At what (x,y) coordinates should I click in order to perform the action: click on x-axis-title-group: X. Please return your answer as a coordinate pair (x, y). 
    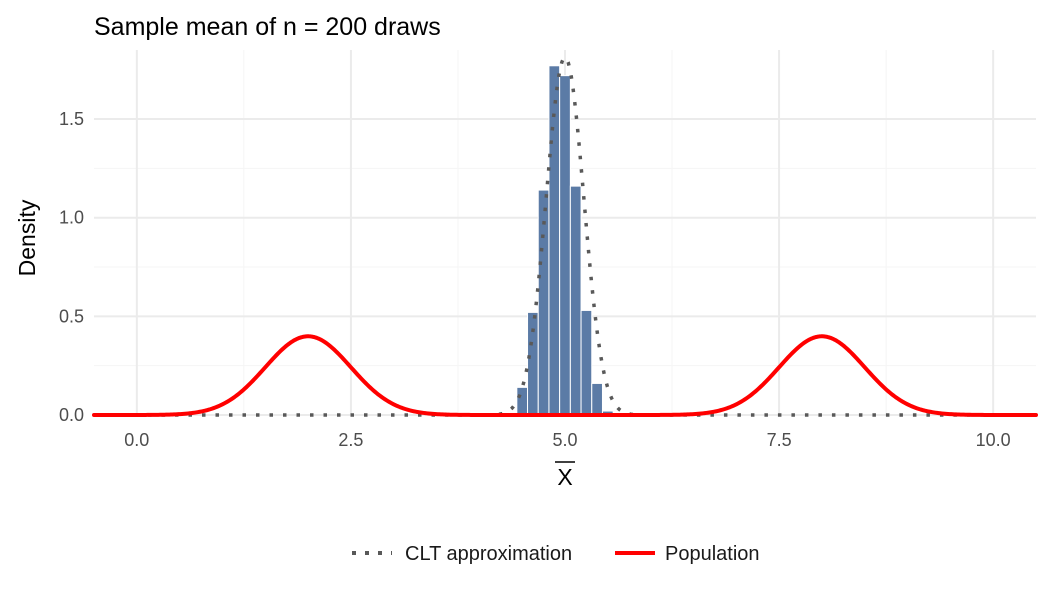
    Looking at the image, I should click on (565, 475).